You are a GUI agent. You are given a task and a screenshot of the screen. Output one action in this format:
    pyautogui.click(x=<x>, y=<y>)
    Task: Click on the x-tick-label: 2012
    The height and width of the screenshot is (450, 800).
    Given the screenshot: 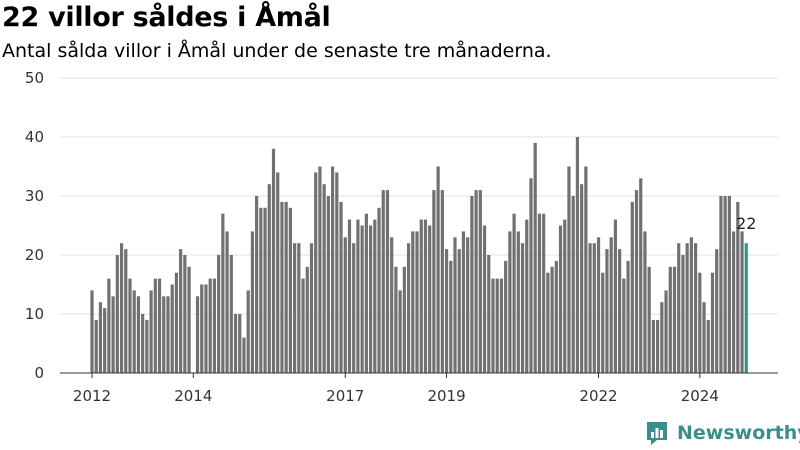 What is the action you would take?
    pyautogui.click(x=92, y=396)
    